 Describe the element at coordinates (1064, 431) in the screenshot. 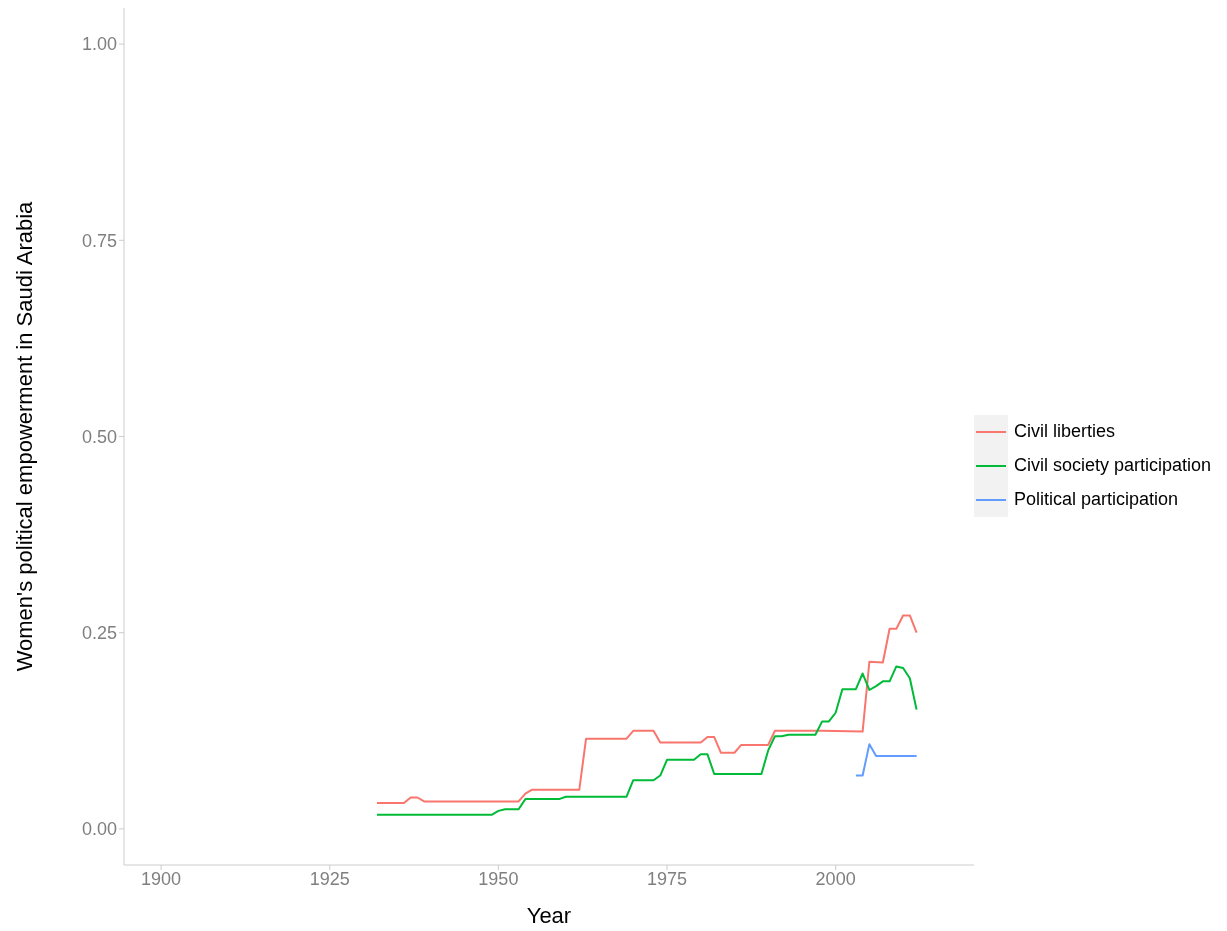

I see `legend-label: Civil liberties` at that location.